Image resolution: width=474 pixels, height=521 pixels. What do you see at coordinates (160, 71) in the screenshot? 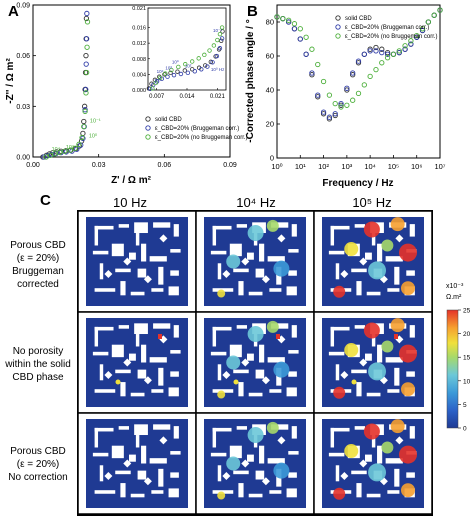
I see `inset-frequency-annotation: 10⁴` at bounding box center [160, 71].